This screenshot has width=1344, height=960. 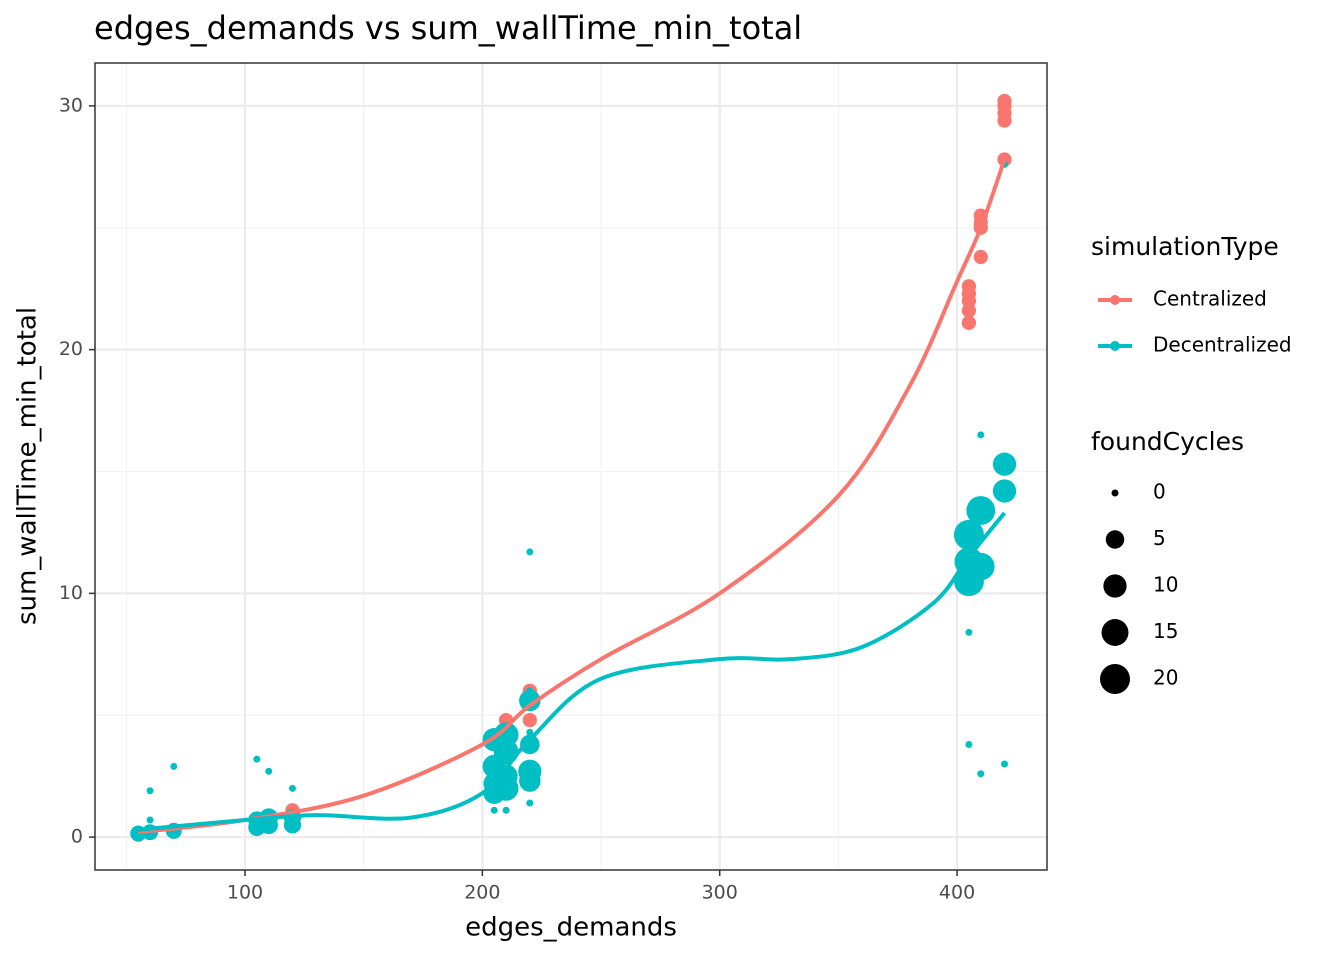 What do you see at coordinates (957, 893) in the screenshot?
I see `x-tick-label: 400` at bounding box center [957, 893].